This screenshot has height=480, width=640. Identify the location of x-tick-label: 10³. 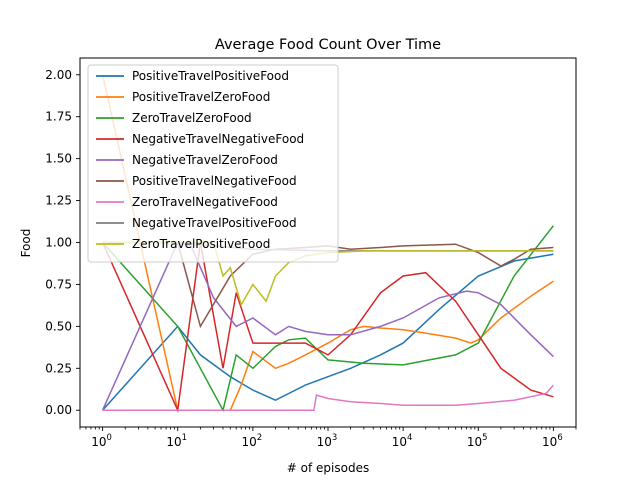
(327, 441).